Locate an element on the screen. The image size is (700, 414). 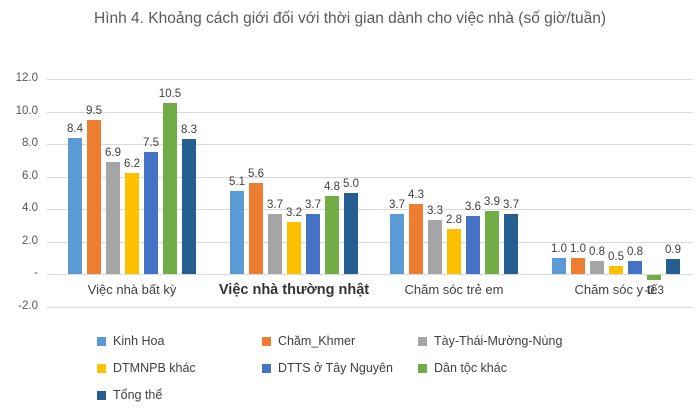
bar-value-label: 3.2 is located at coordinates (294, 213).